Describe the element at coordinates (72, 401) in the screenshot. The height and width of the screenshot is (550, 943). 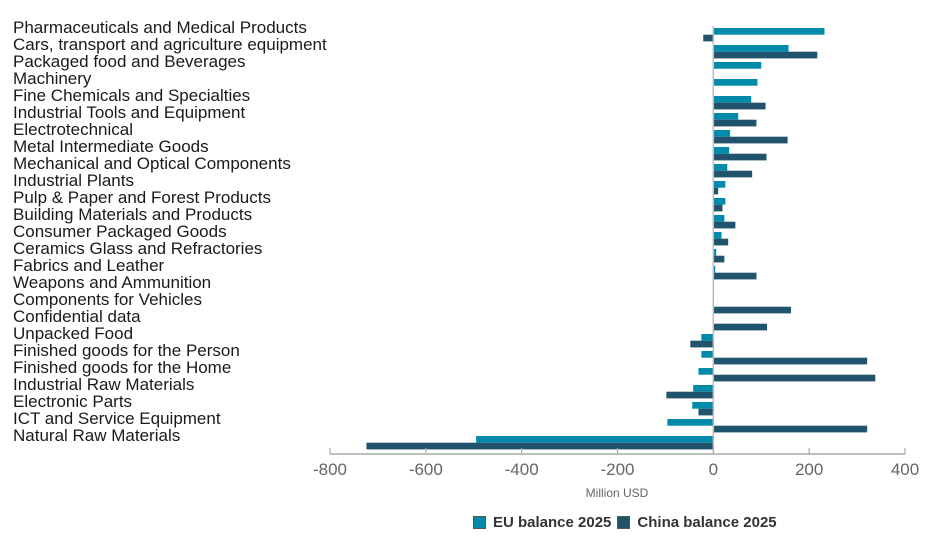
I see `category-label: Electronic Parts` at that location.